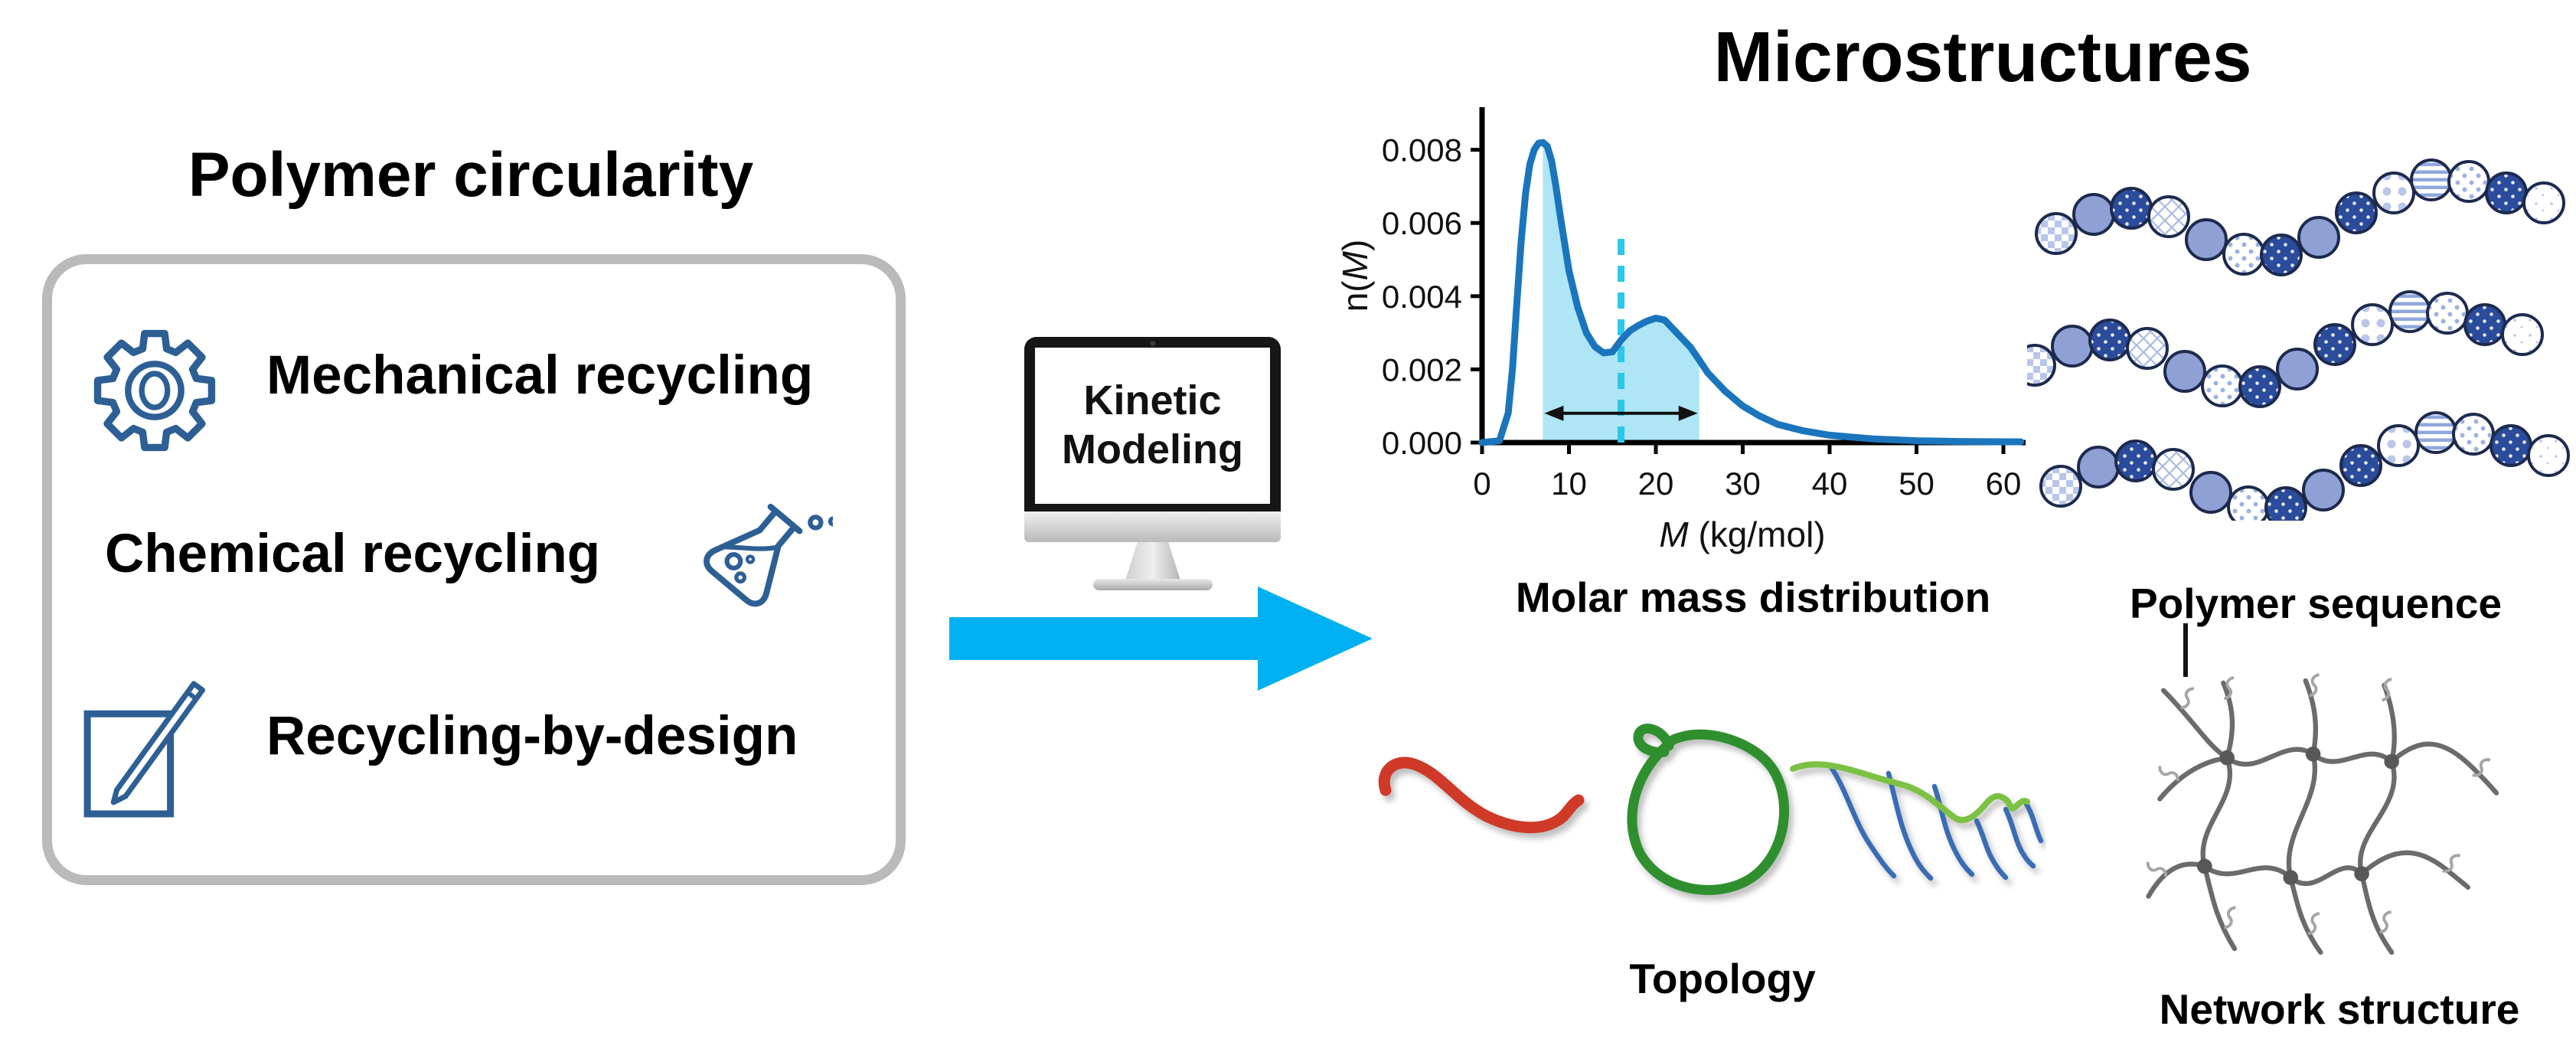 Image resolution: width=2576 pixels, height=1049 pixels. I want to click on sequence-leader-line, so click(2185, 650).